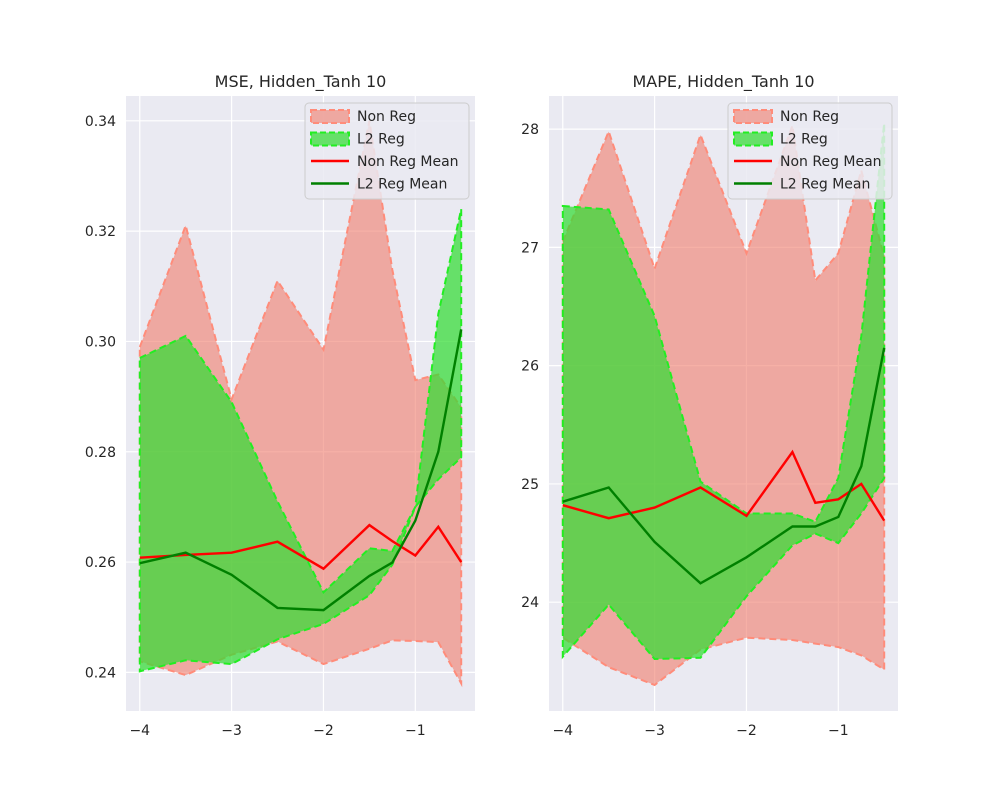  I want to click on y-tick-label: 0.24, so click(100, 673).